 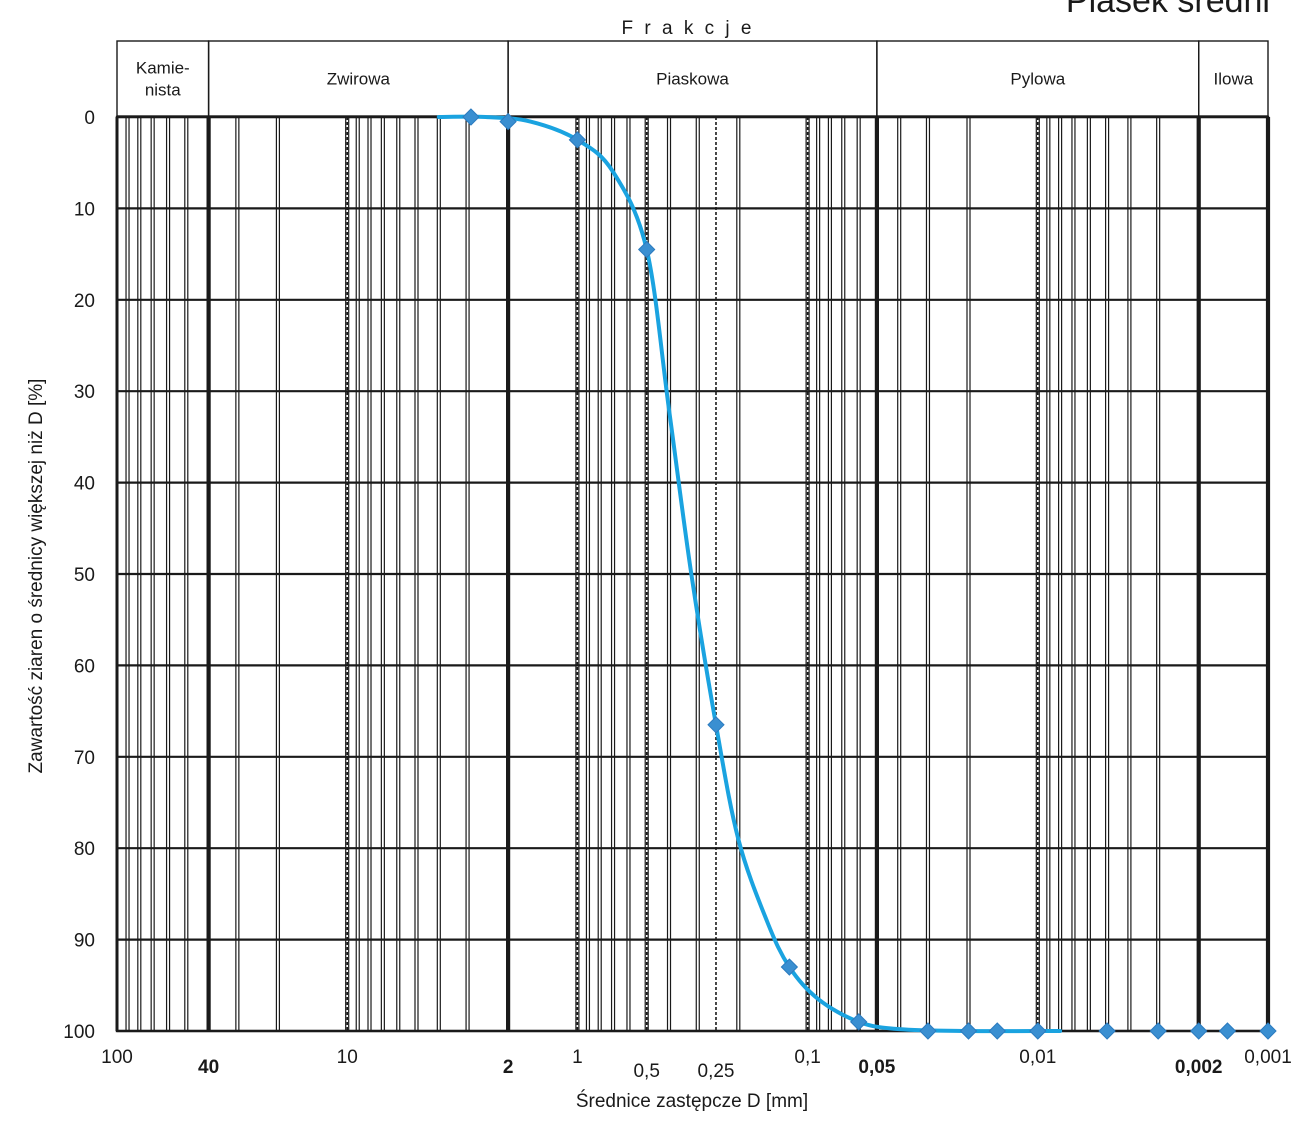 I want to click on x-tick-label: 0,25, so click(x=716, y=1071).